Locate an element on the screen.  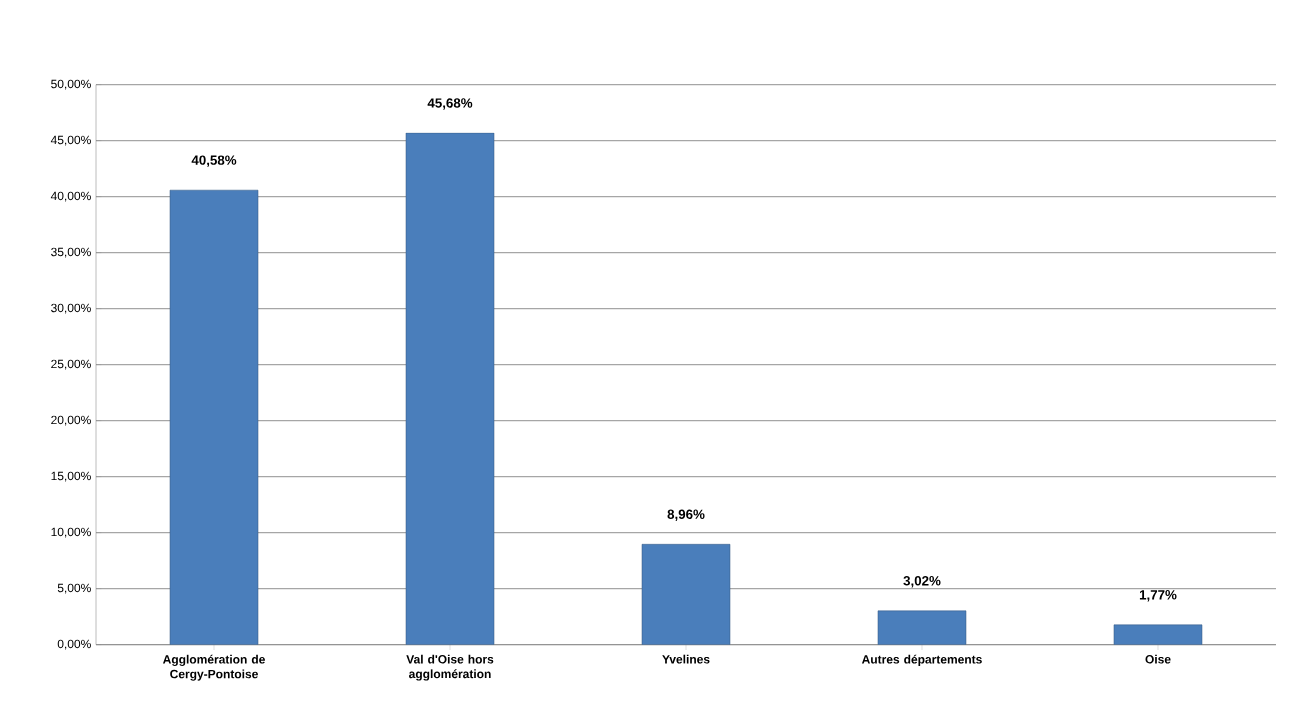
x-tick-label: Autres départements is located at coordinates (921, 660).